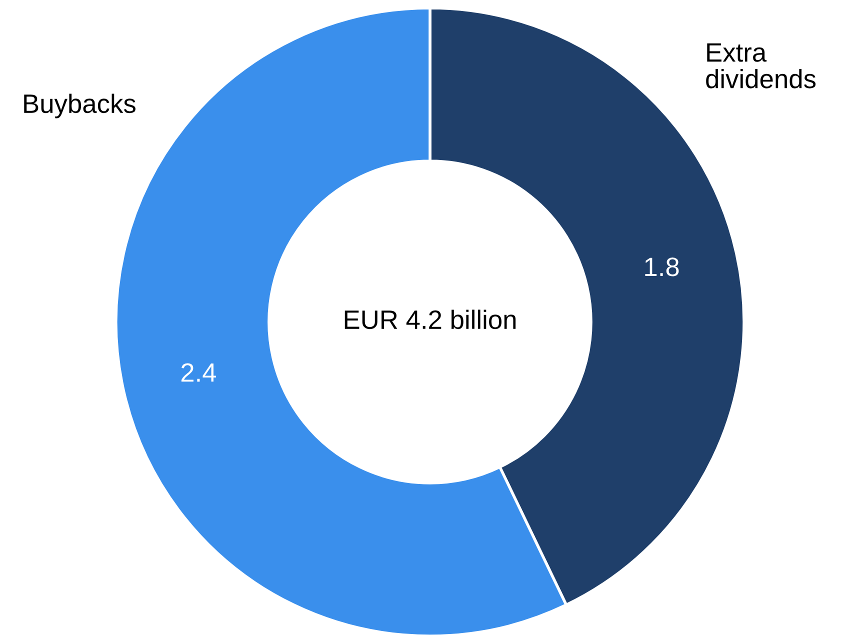 The height and width of the screenshot is (638, 853). I want to click on data-label: 1.8, so click(662, 267).